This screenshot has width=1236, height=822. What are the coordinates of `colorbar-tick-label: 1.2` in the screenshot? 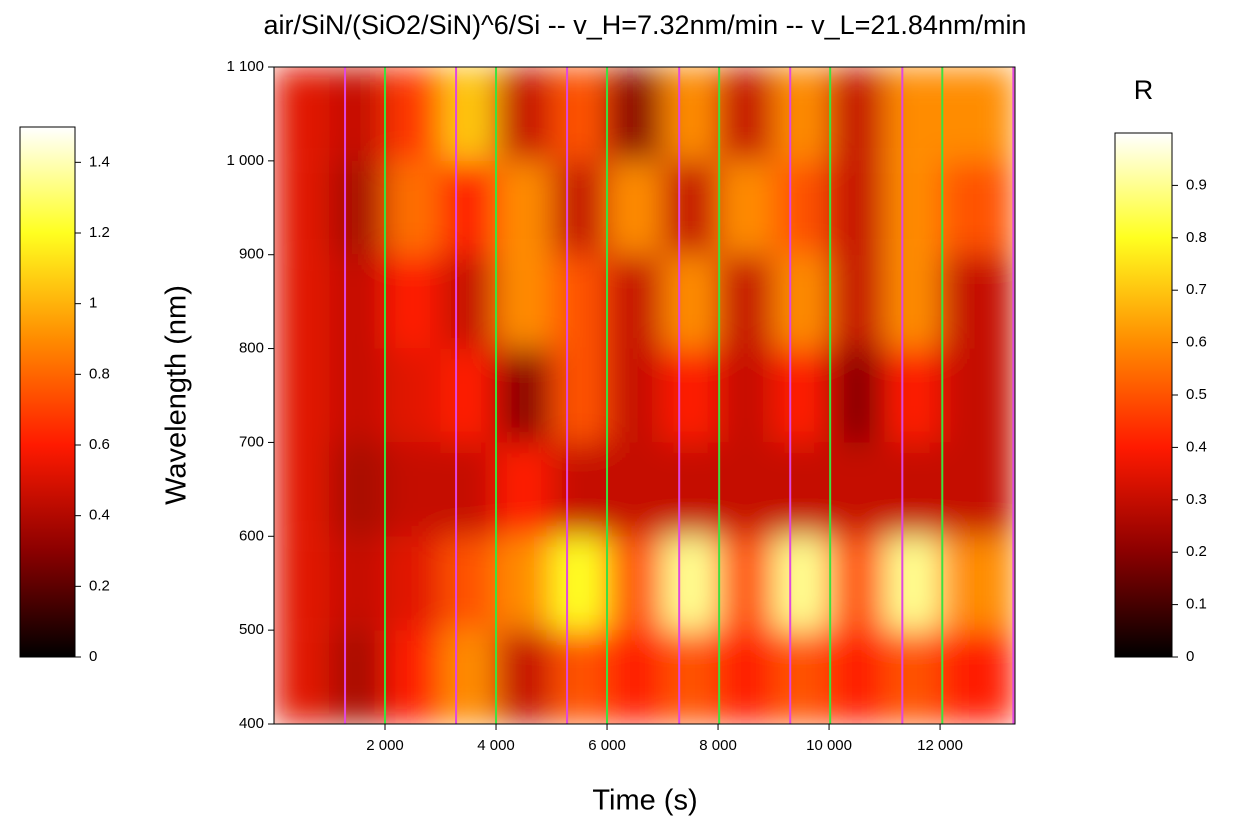 It's located at (99, 232).